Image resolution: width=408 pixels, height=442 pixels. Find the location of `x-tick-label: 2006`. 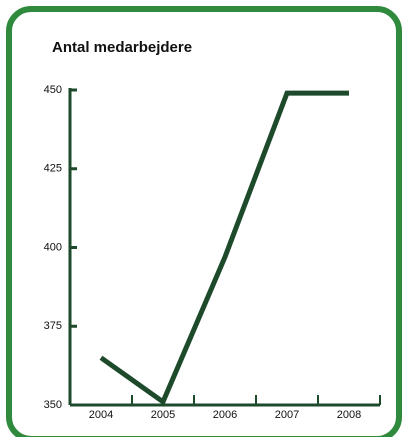

x-tick-label: 2006 is located at coordinates (225, 415).